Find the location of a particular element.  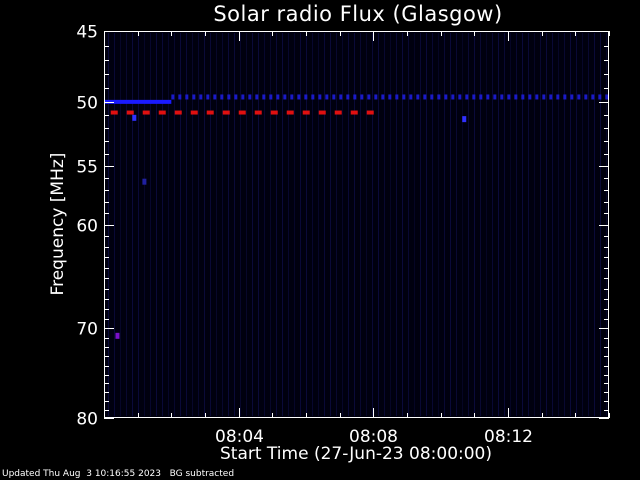

y-tick-label: 60 is located at coordinates (87, 227).